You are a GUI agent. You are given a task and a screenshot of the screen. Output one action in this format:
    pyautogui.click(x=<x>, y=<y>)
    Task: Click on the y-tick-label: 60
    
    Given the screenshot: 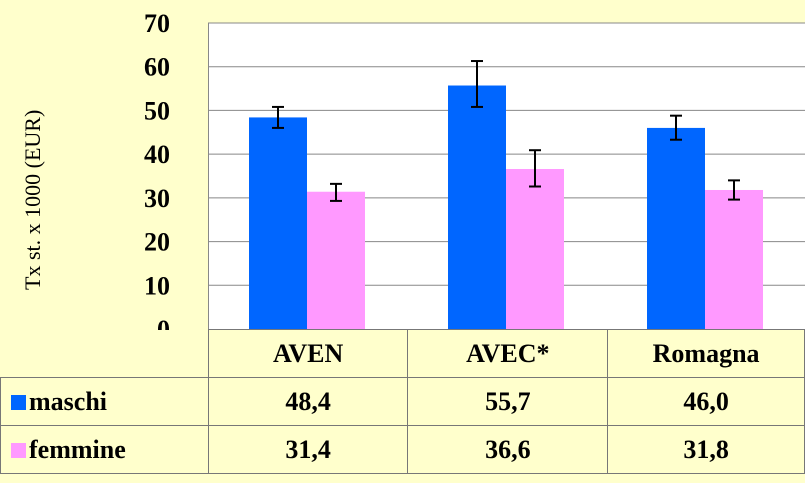 What is the action you would take?
    pyautogui.click(x=157, y=67)
    